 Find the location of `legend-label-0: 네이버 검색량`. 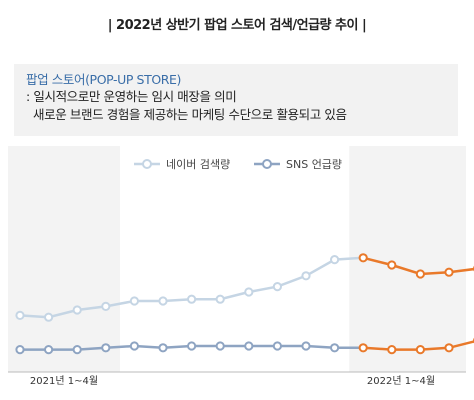

legend-label-0: 네이버 검색량 is located at coordinates (198, 164).